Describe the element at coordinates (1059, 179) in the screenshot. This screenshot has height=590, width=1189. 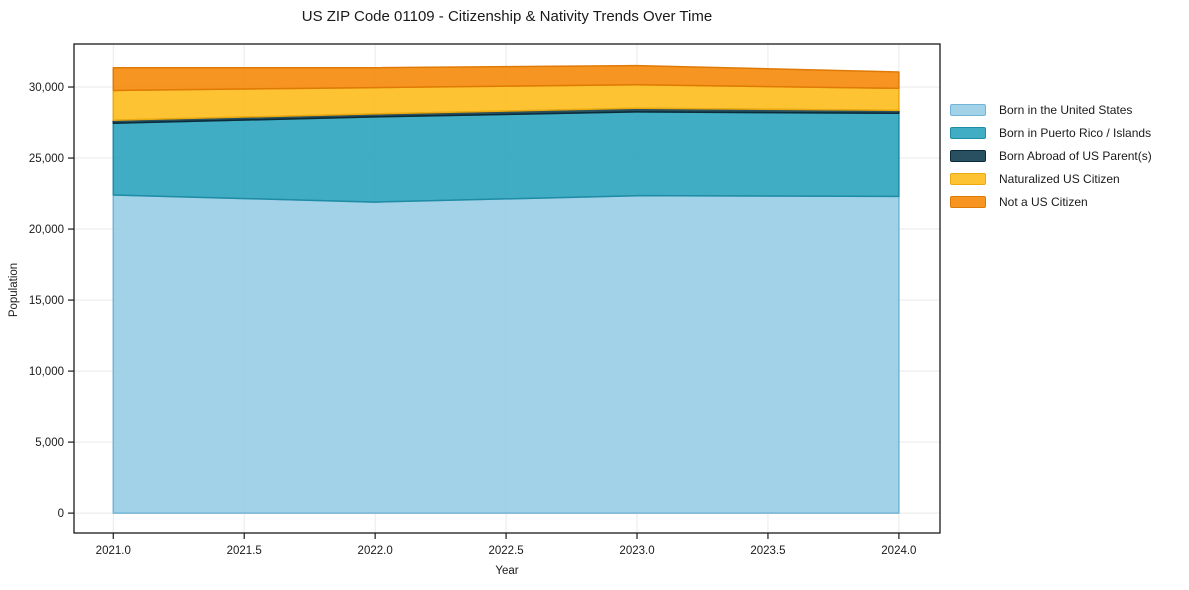
I see `legend-label: Naturalized US Citizen` at that location.